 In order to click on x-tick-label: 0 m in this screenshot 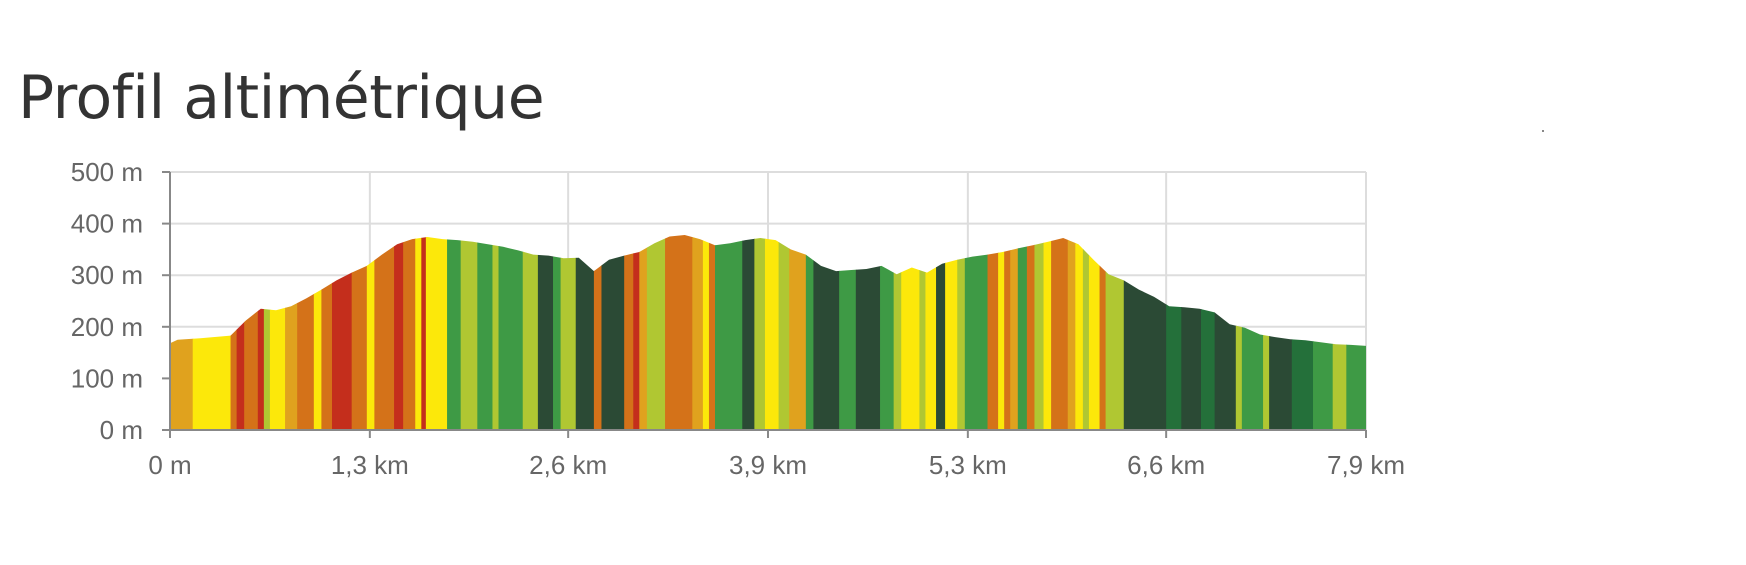, I will do `click(169, 465)`.